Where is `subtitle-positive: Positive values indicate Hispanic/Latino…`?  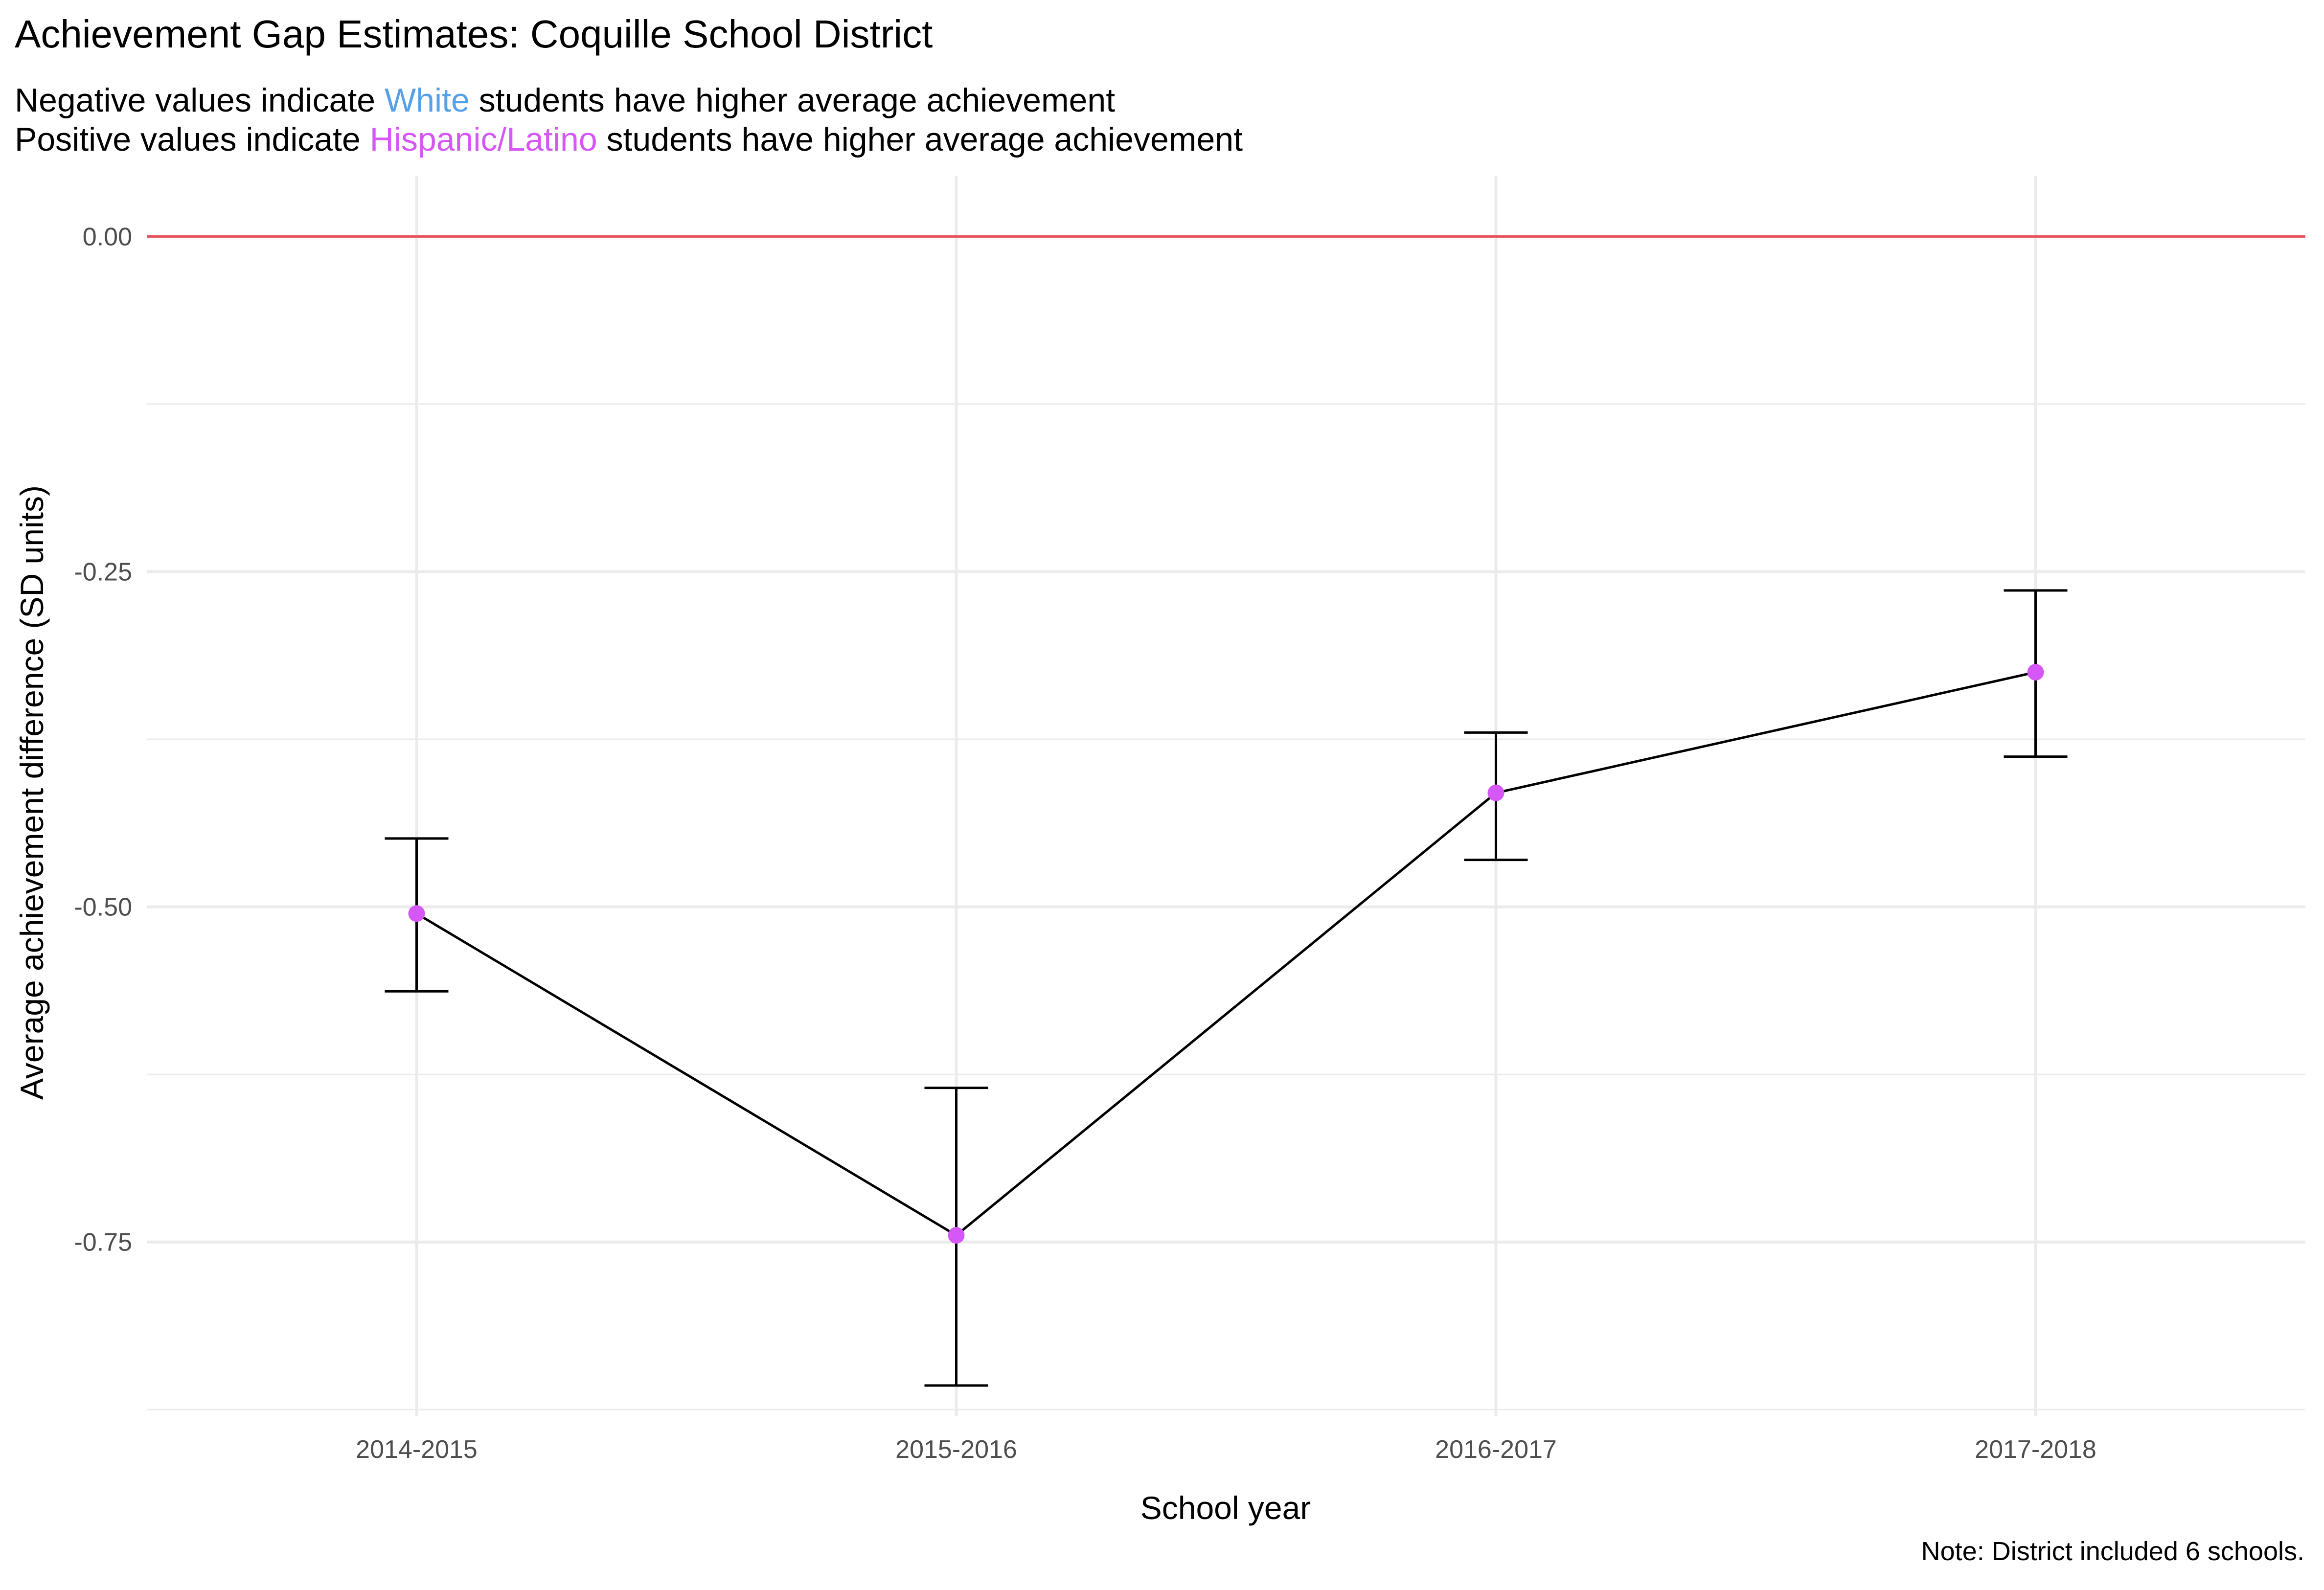
subtitle-positive: Positive values indicate Hispanic/Latino… is located at coordinates (629, 140).